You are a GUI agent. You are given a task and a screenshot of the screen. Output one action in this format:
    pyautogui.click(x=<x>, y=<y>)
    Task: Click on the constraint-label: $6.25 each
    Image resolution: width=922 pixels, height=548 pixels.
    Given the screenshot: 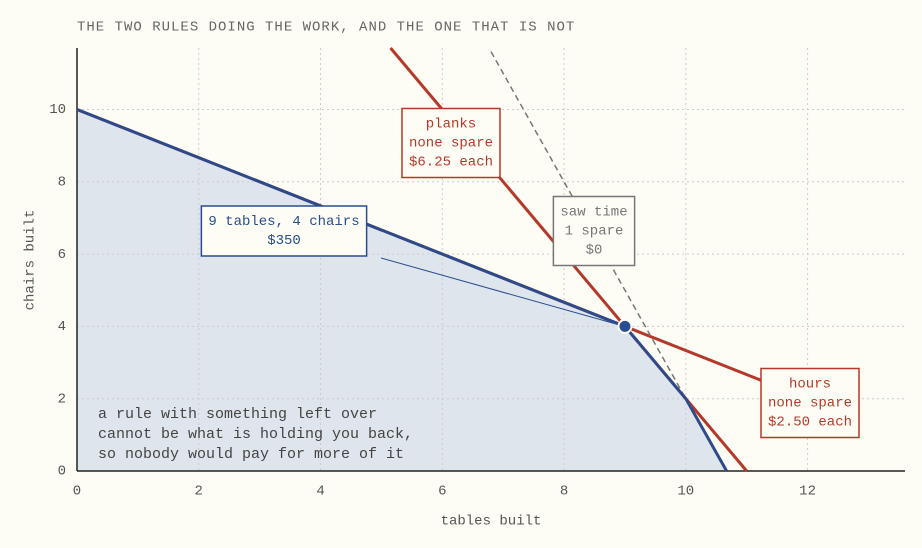 What is the action you would take?
    pyautogui.click(x=451, y=163)
    